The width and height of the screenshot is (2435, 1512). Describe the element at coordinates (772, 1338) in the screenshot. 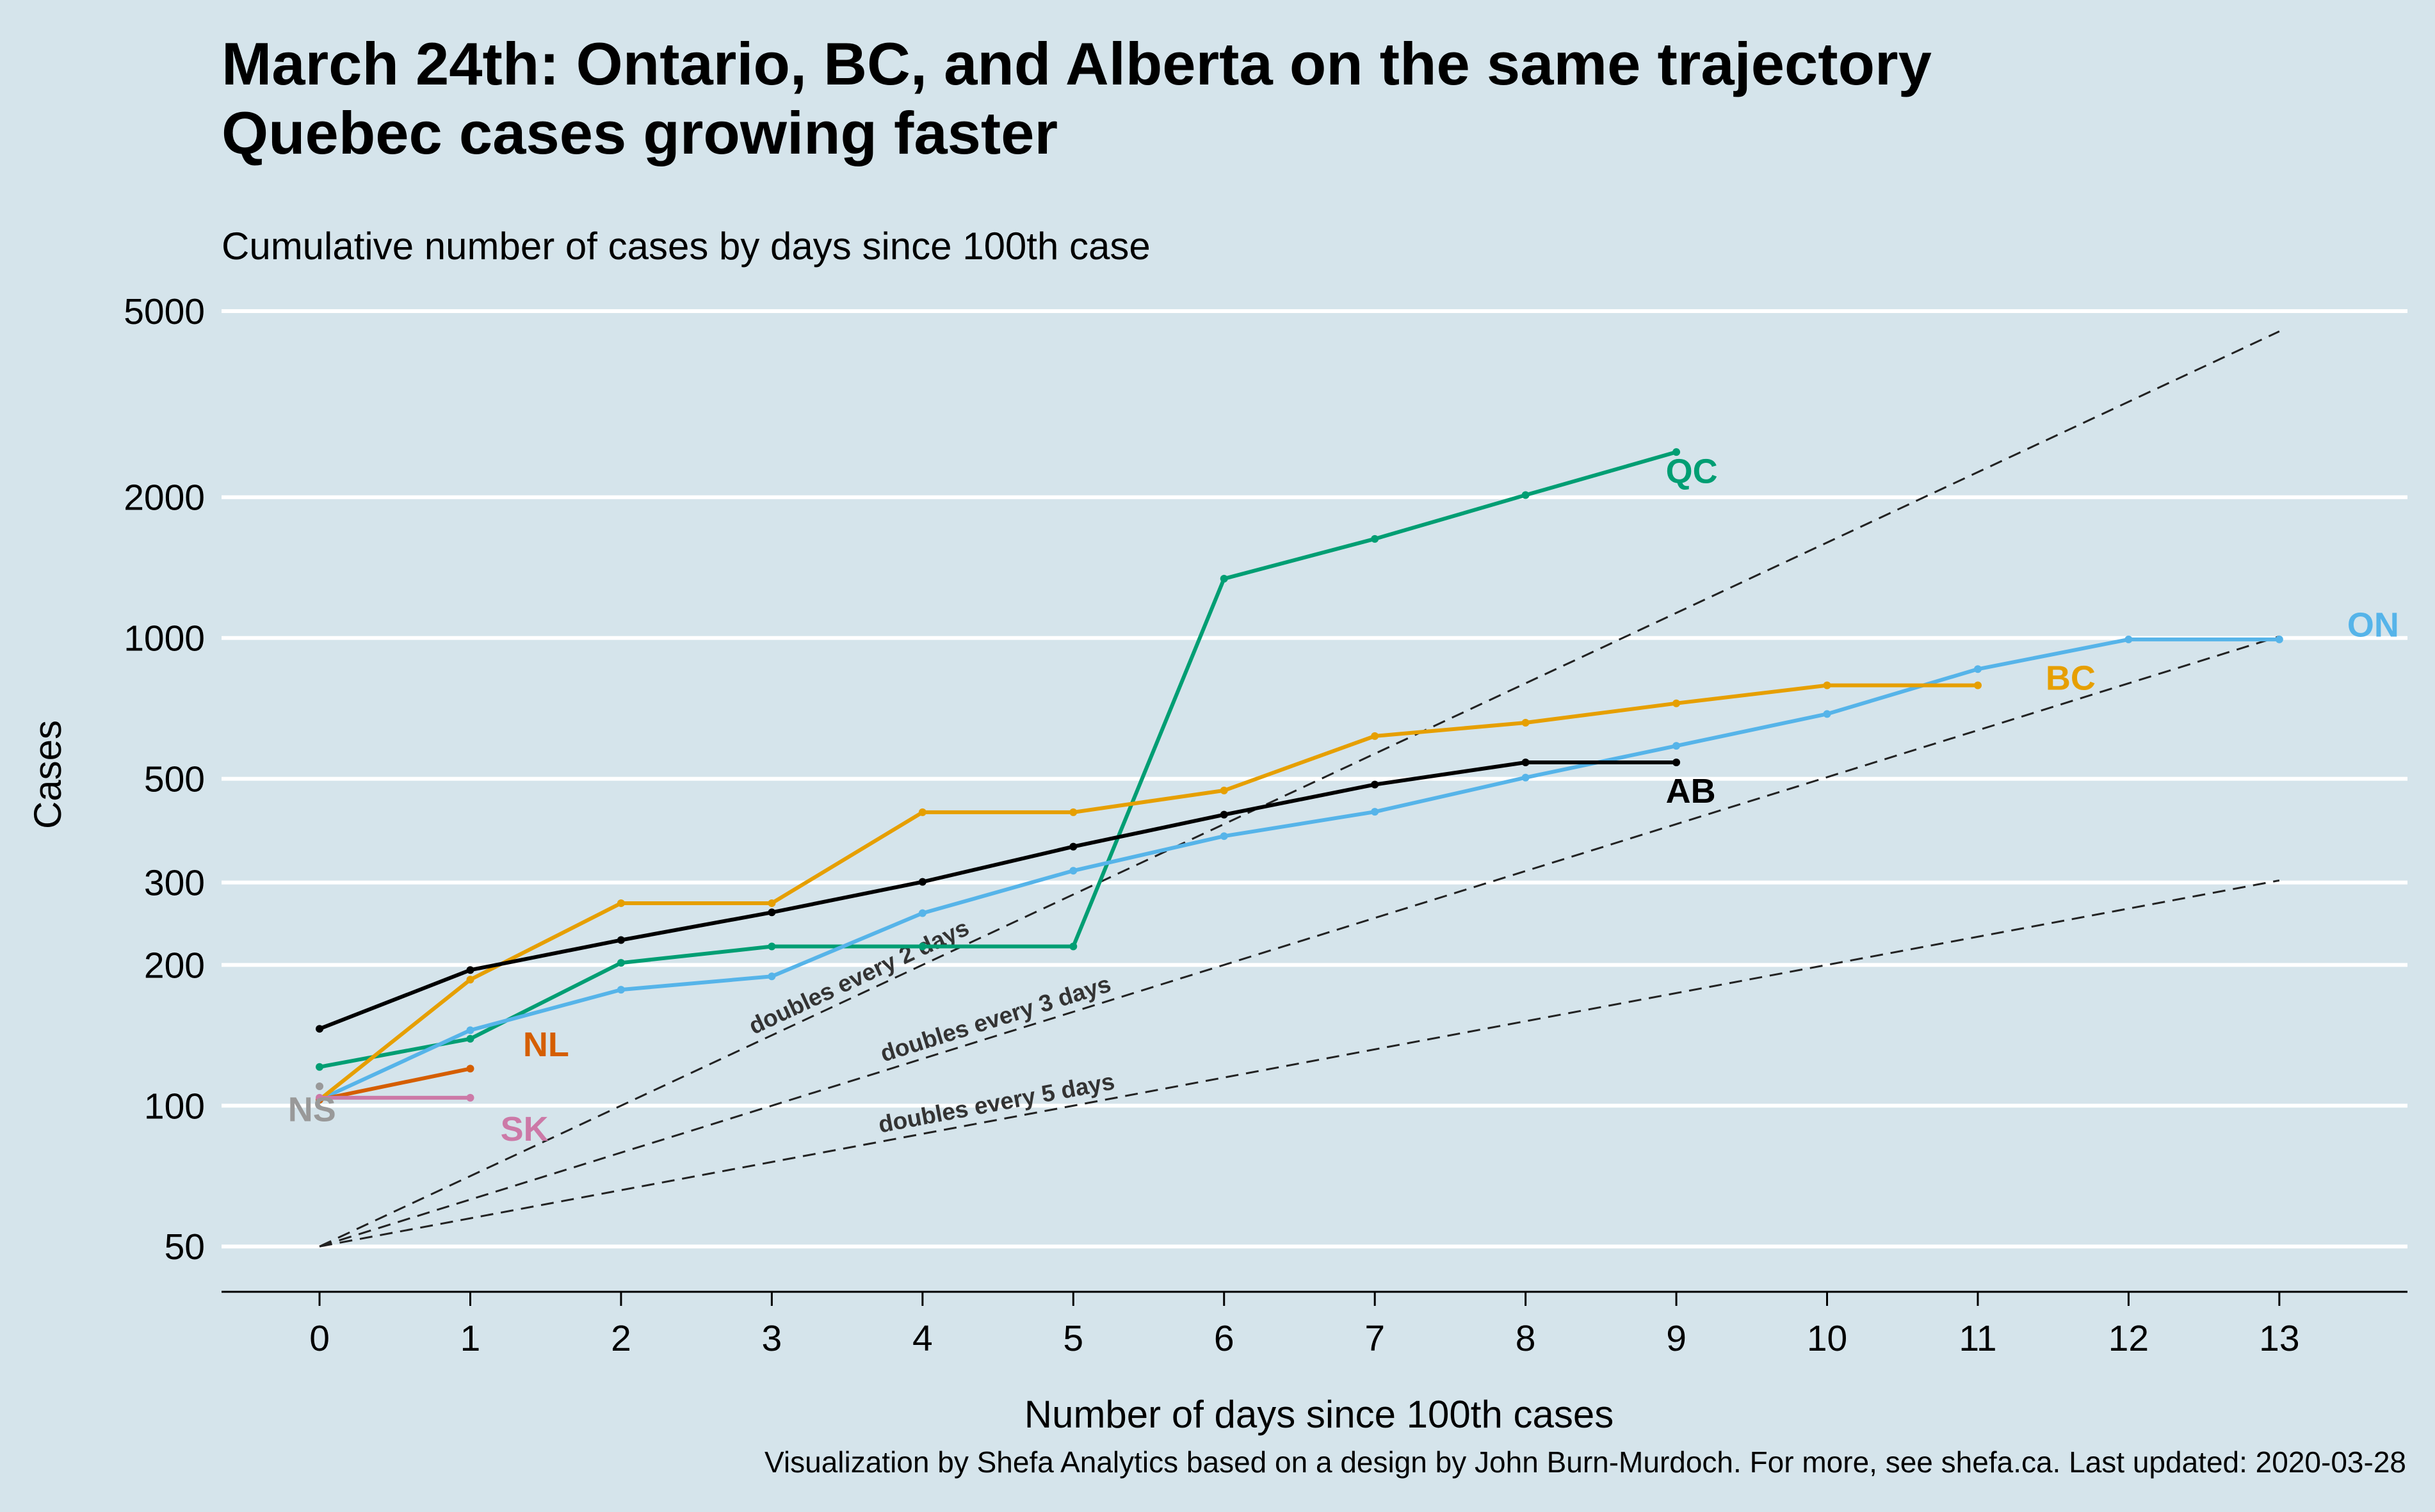

I see `x-tick-3: 3` at that location.